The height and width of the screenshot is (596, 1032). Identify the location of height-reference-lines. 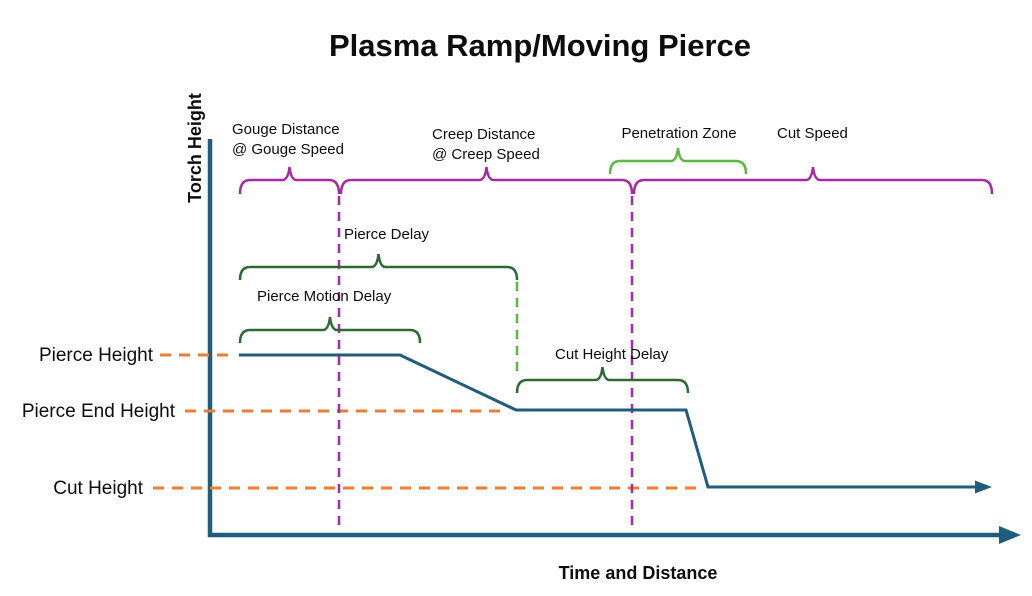
(426, 421).